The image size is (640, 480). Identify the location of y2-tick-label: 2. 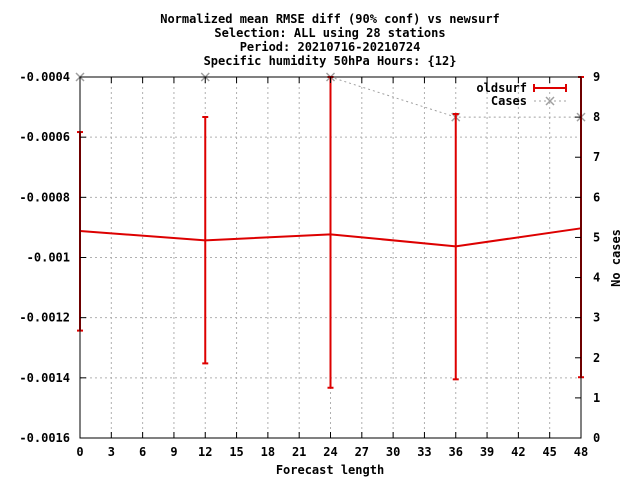
(596, 358).